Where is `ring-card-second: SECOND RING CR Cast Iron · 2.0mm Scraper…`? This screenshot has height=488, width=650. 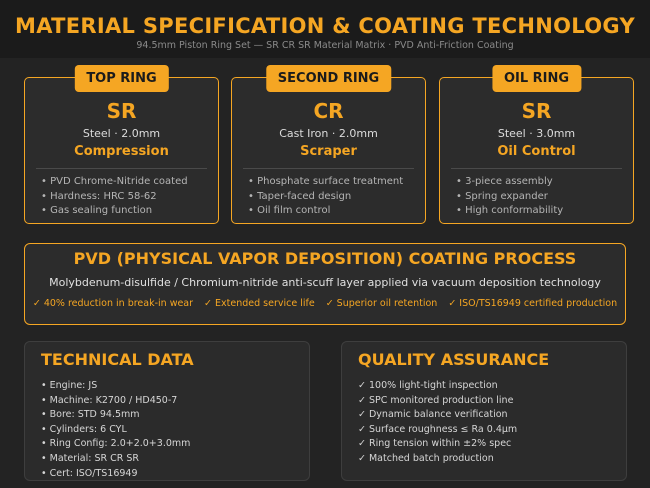
ring-card-second: SECOND RING CR Cast Iron · 2.0mm Scraper… is located at coordinates (328, 144).